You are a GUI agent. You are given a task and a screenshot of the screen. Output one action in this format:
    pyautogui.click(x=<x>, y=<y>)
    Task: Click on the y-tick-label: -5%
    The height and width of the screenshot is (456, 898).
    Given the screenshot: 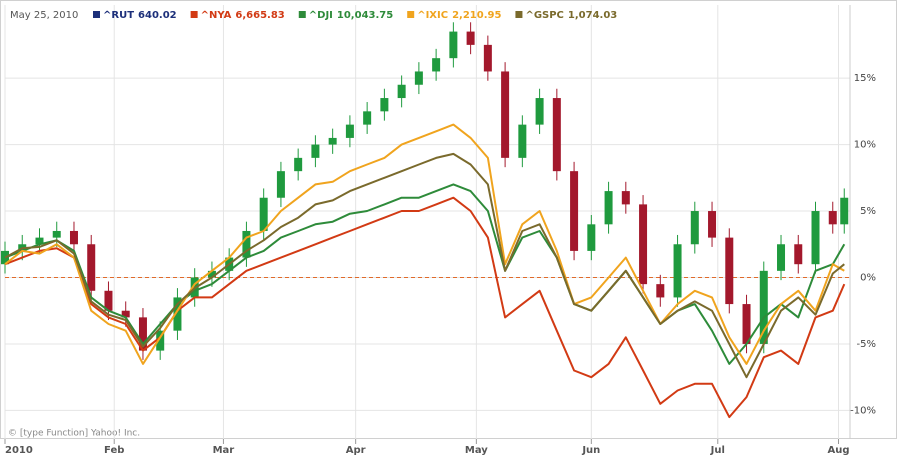 What is the action you would take?
    pyautogui.click(x=866, y=344)
    